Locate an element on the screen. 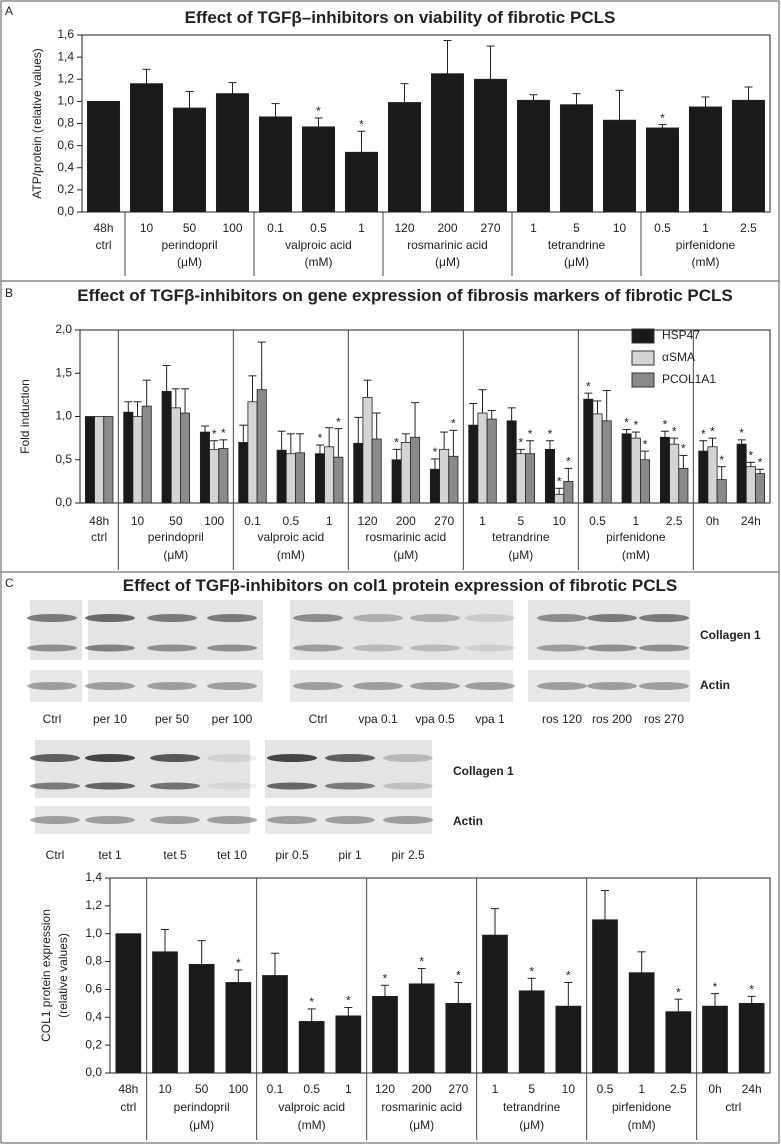 This screenshot has width=781, height=1145. group-label: valproic acid is located at coordinates (318, 245).